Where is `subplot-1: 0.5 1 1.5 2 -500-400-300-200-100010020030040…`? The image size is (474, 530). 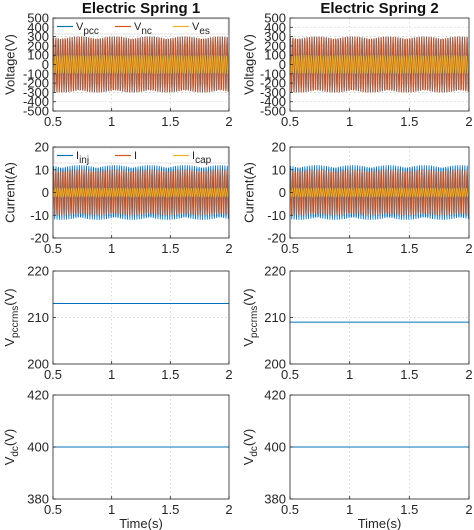
subplot-1: 0.5 1 1.5 2 -500-400-300-200-100010020030040… is located at coordinates (117, 64).